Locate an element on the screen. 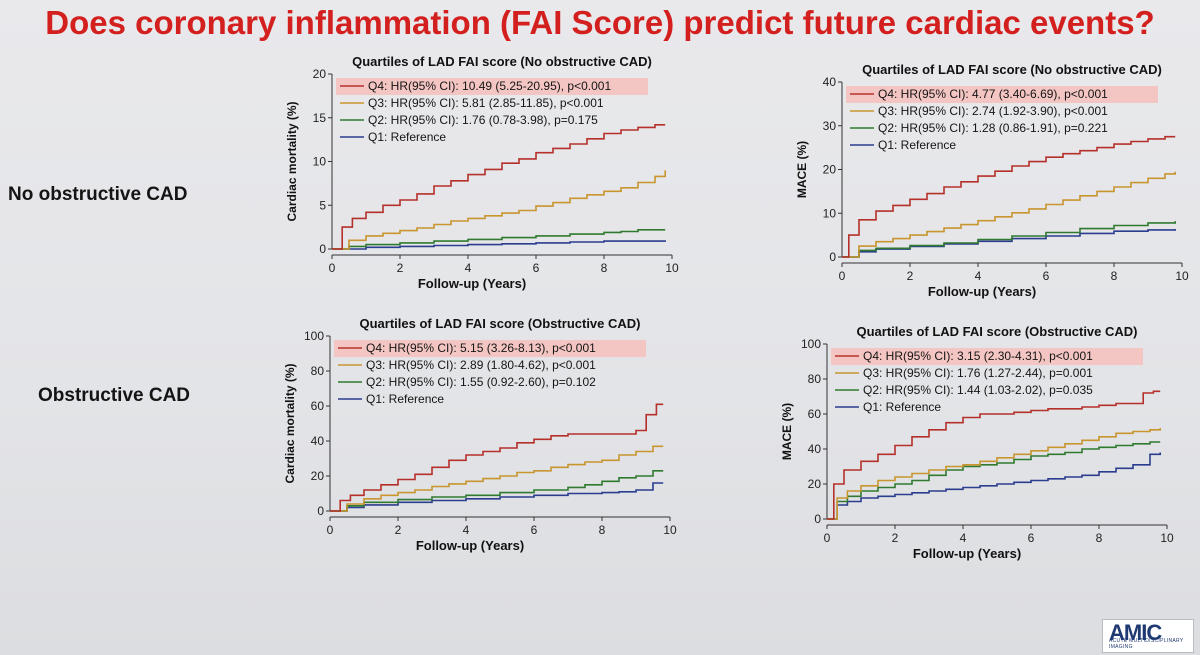 The image size is (1200, 655). row-label-obstructive: Obstructive CAD is located at coordinates (114, 395).